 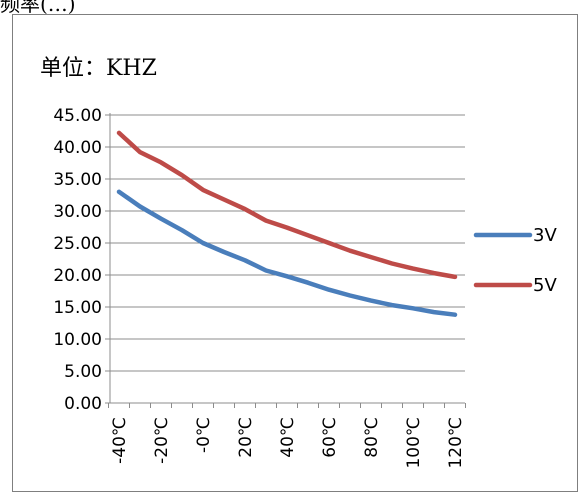 I want to click on y-tick-label: 10.00, so click(x=77, y=340).